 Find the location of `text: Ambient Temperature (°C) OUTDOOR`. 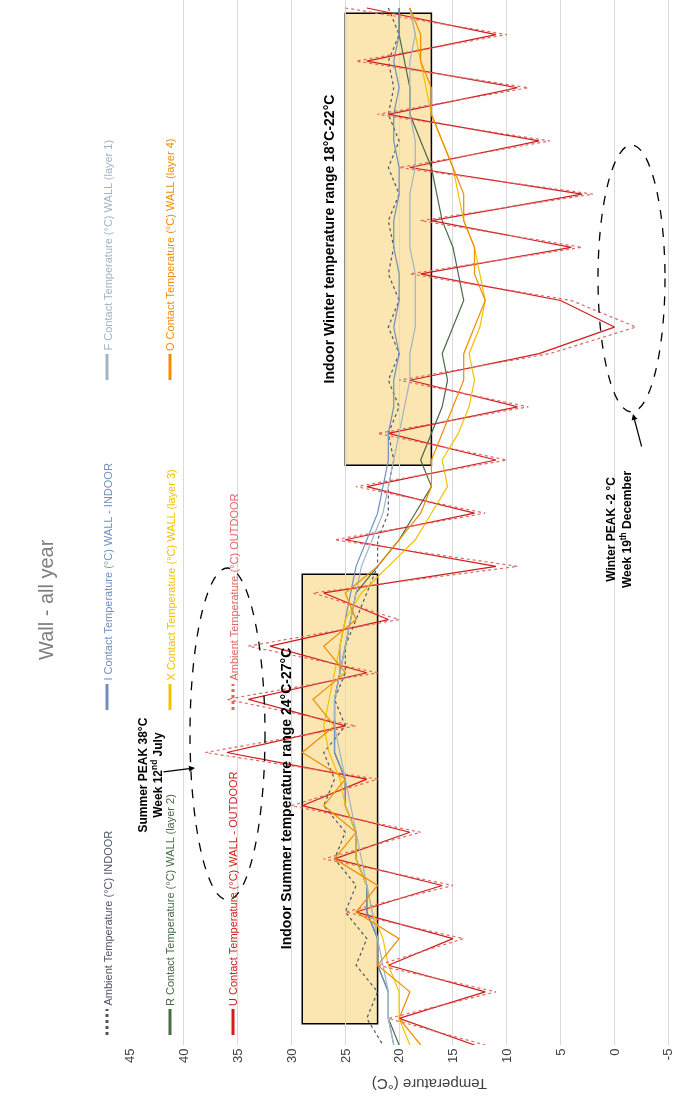

text: Ambient Temperature (°C) OUTDOOR is located at coordinates (233, 587).